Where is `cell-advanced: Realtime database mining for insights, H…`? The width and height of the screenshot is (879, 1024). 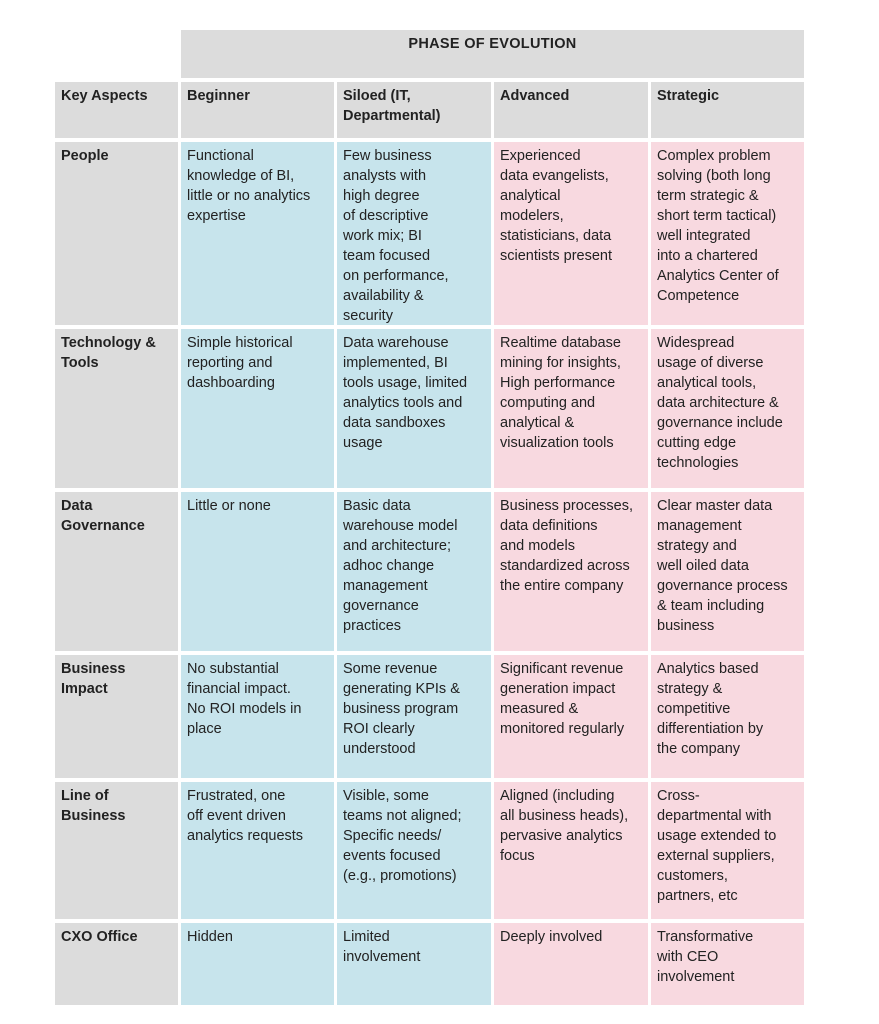
cell-advanced: Realtime database mining for insights, H… is located at coordinates (571, 408).